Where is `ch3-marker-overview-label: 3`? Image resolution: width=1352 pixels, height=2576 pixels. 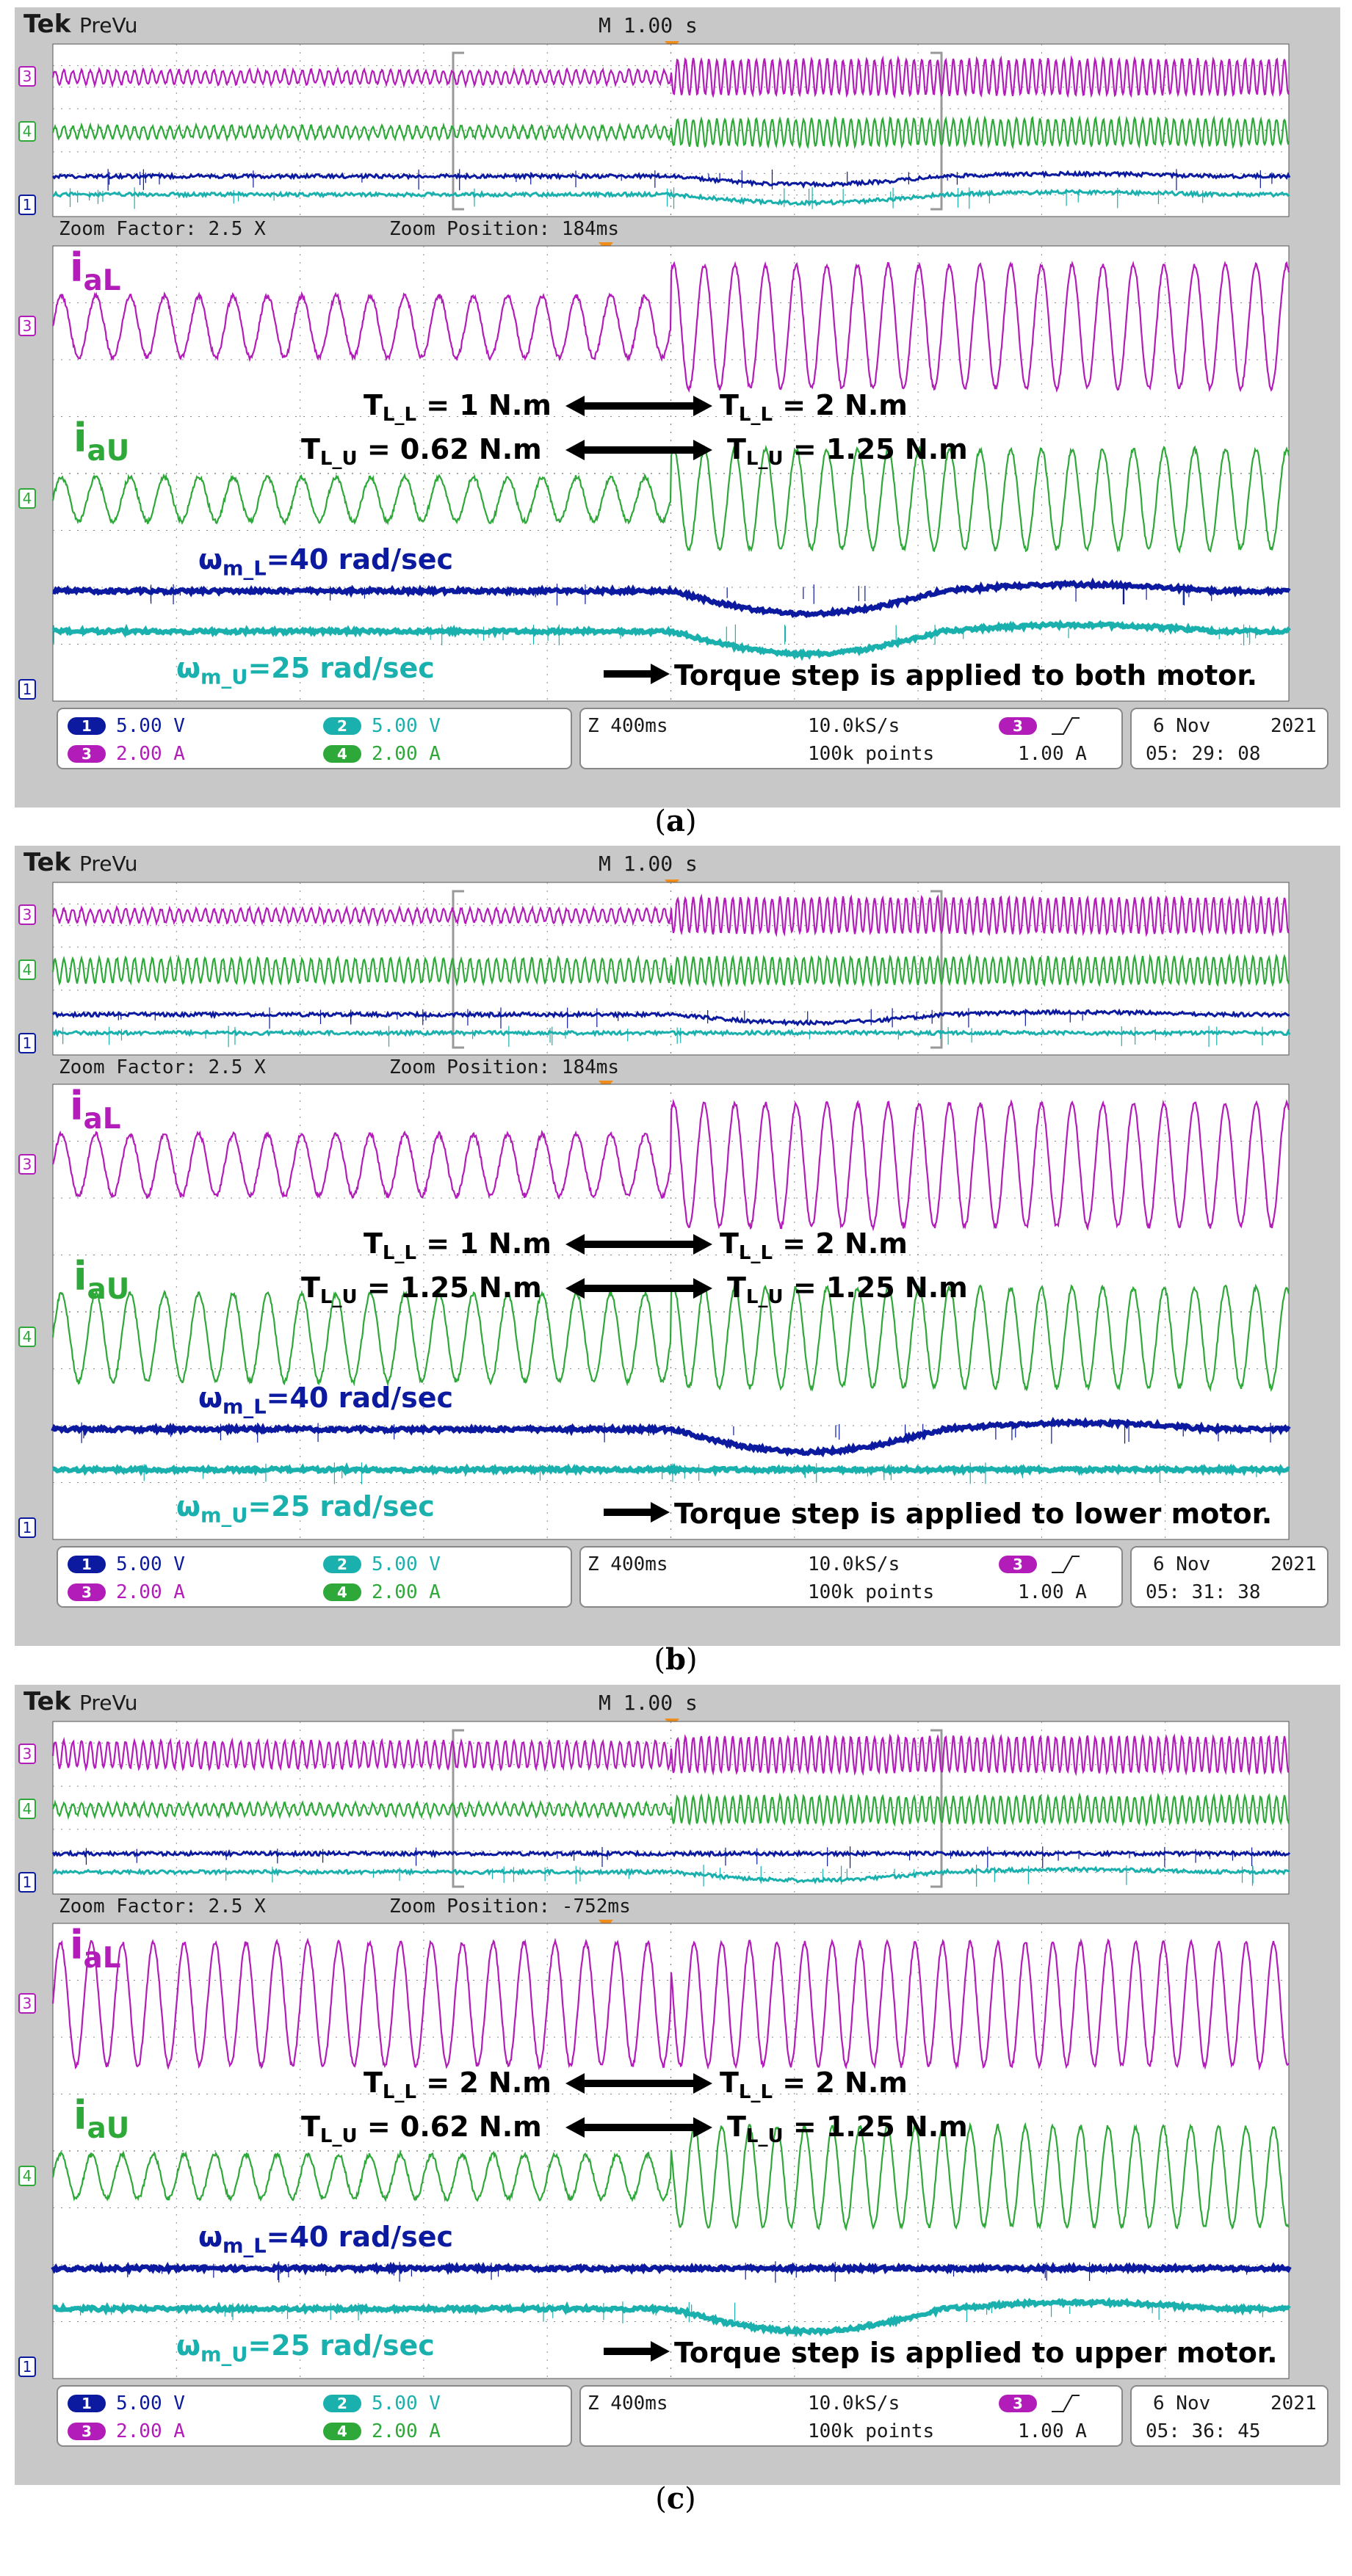
ch3-marker-overview-label: 3 is located at coordinates (28, 1754).